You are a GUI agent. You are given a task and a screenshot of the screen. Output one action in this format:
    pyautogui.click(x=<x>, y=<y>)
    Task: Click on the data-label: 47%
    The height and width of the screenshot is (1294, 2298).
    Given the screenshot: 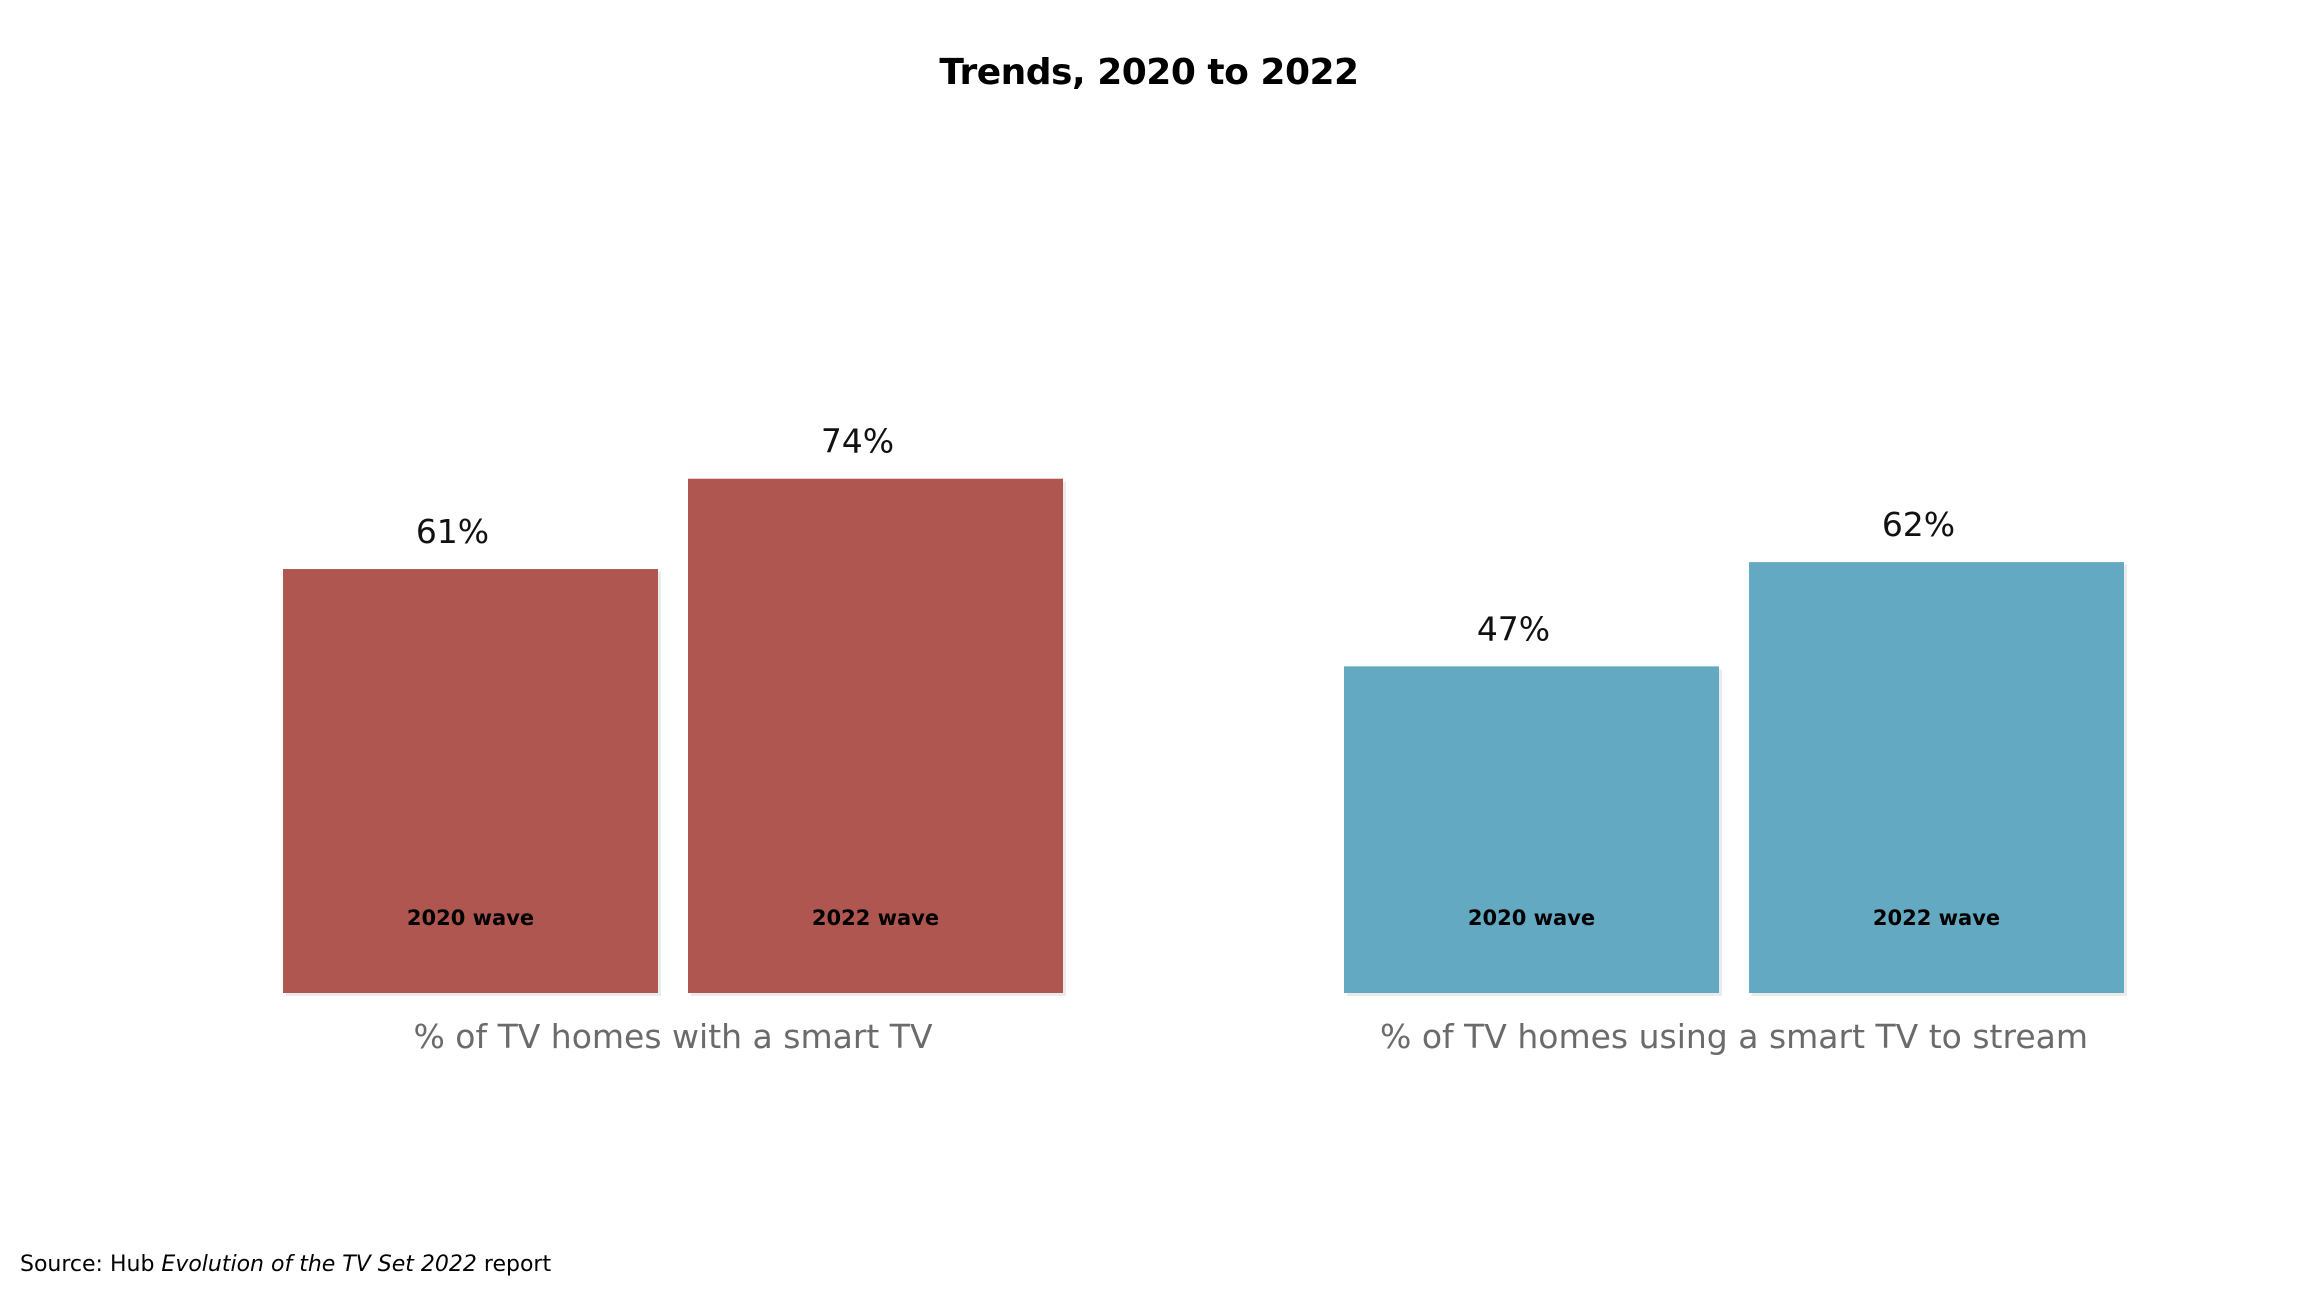 What is the action you would take?
    pyautogui.click(x=1513, y=628)
    